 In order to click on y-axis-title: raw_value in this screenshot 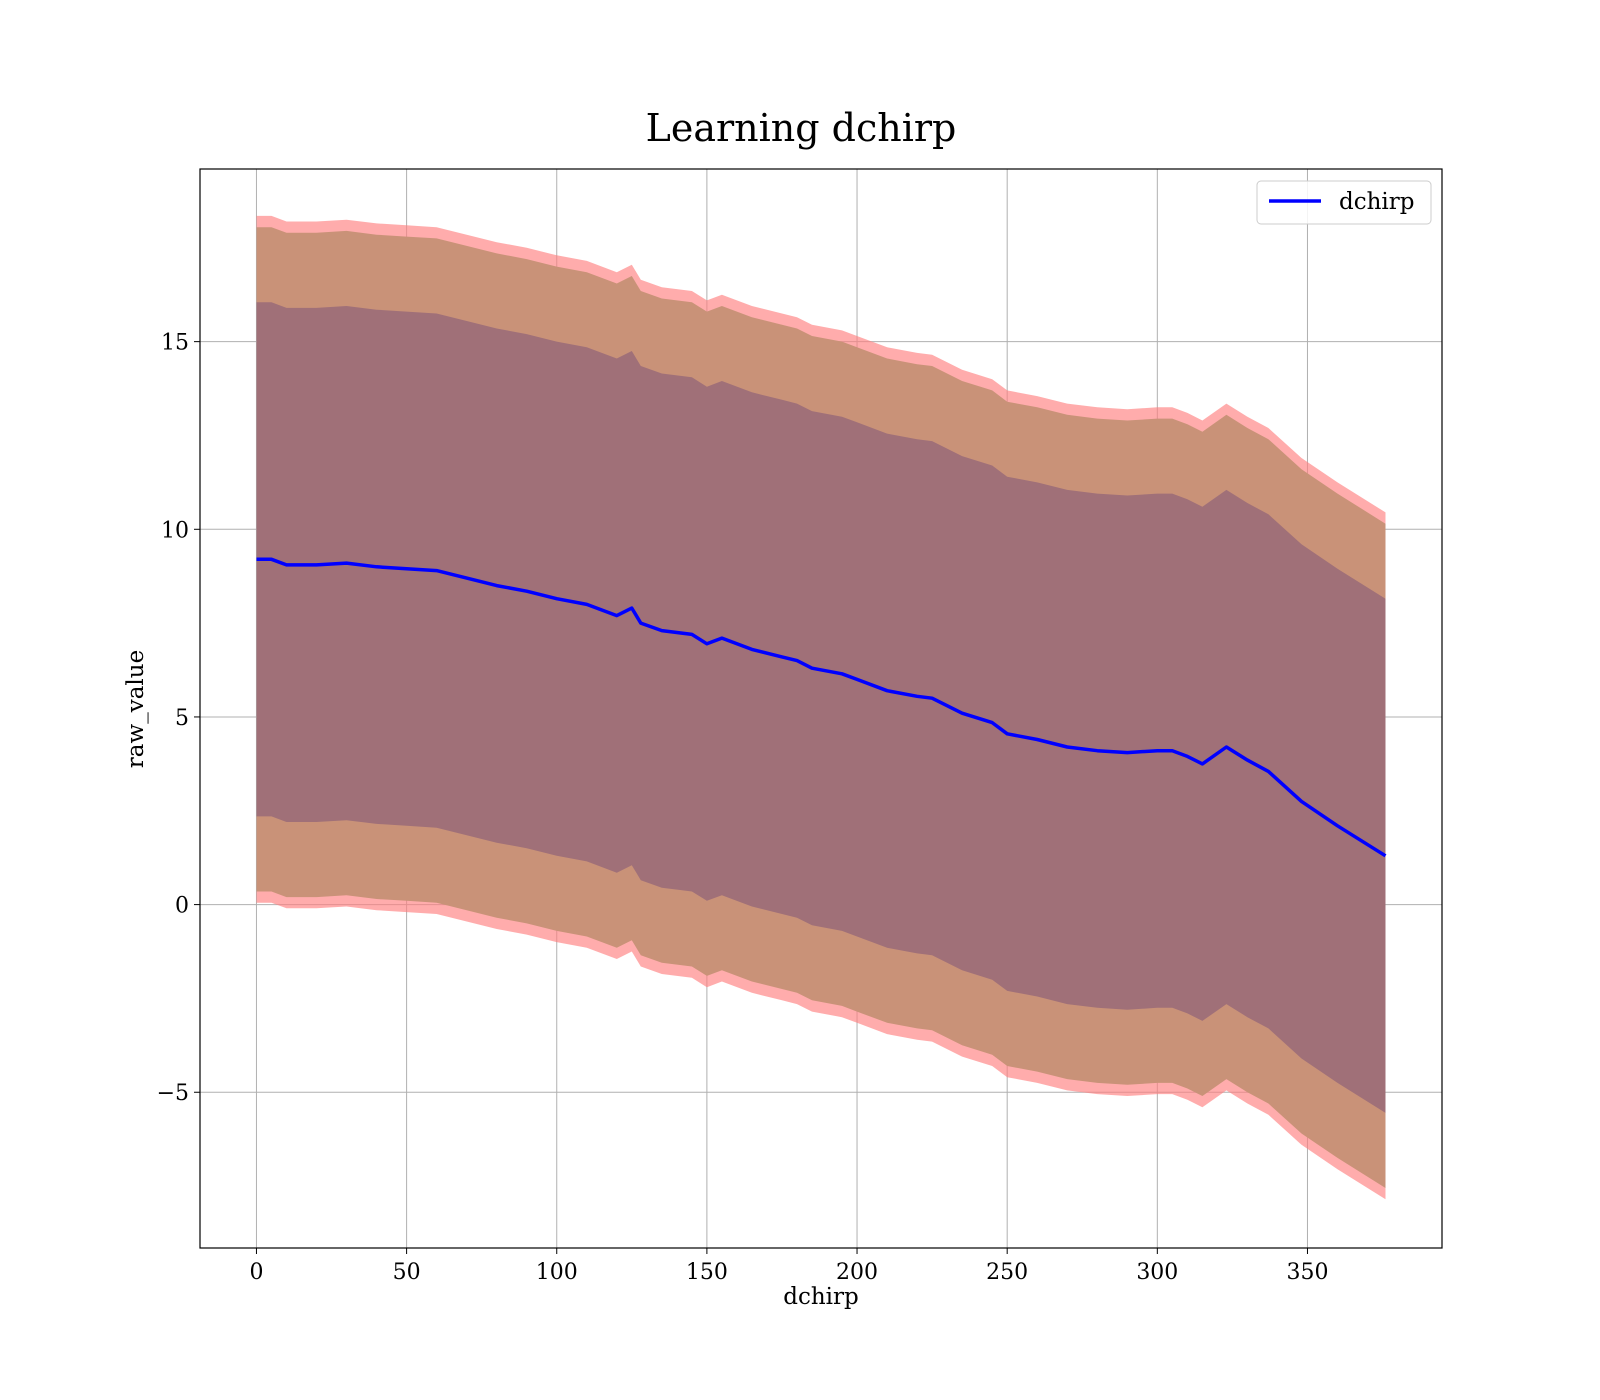, I will do `click(136, 709)`.